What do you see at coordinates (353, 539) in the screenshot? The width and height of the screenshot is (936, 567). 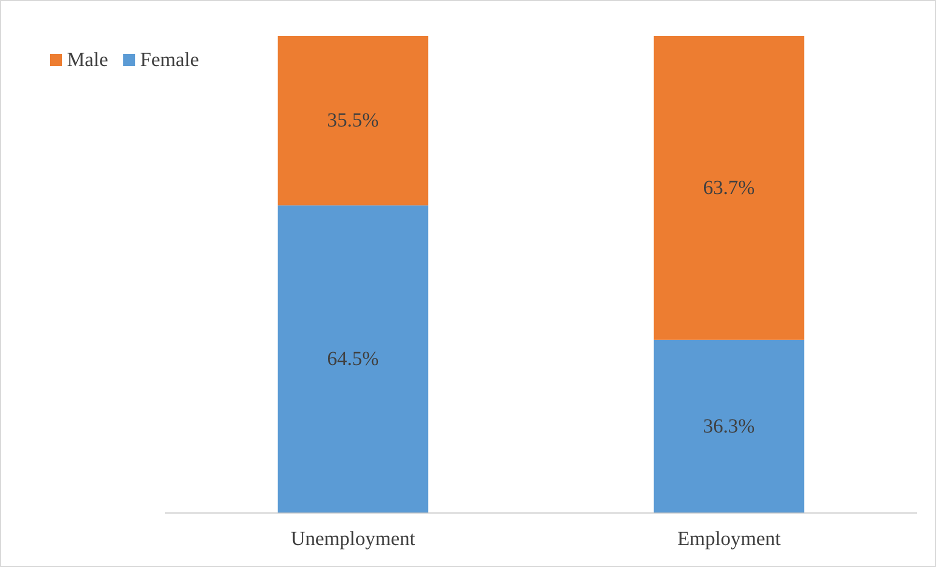 I see `x-tick-label: Unemployment` at bounding box center [353, 539].